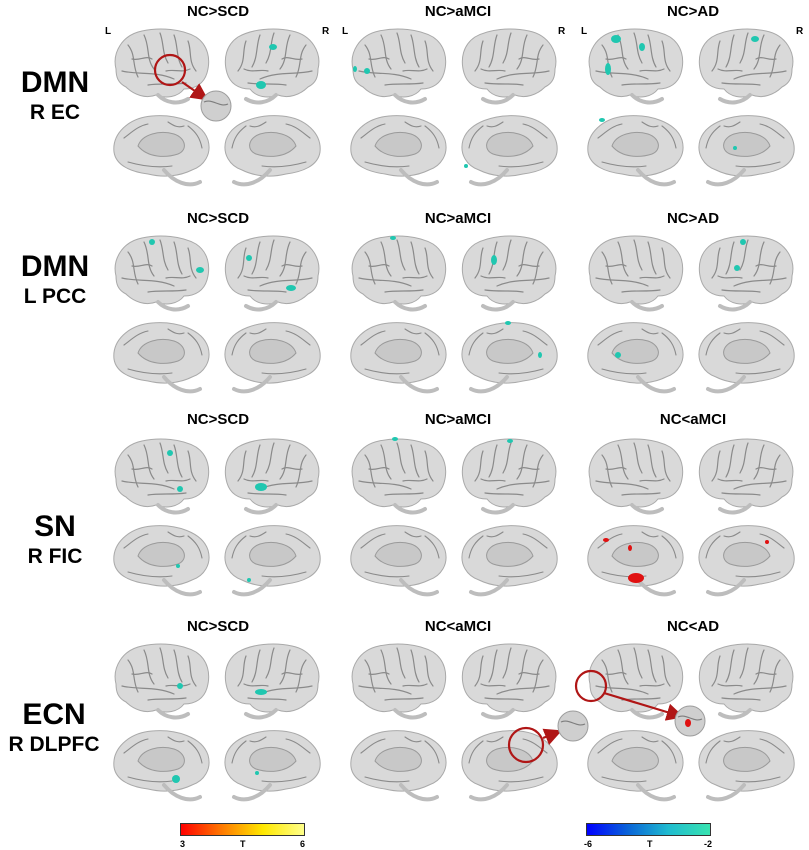 This screenshot has width=809, height=850. Describe the element at coordinates (55, 526) in the screenshot. I see `network-name: SN` at that location.